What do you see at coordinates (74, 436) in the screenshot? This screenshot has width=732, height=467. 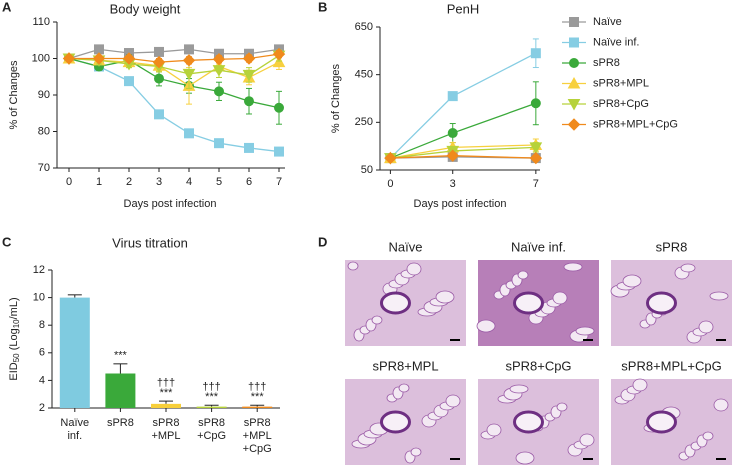 I see `x-tick-label: inf.` at bounding box center [74, 436].